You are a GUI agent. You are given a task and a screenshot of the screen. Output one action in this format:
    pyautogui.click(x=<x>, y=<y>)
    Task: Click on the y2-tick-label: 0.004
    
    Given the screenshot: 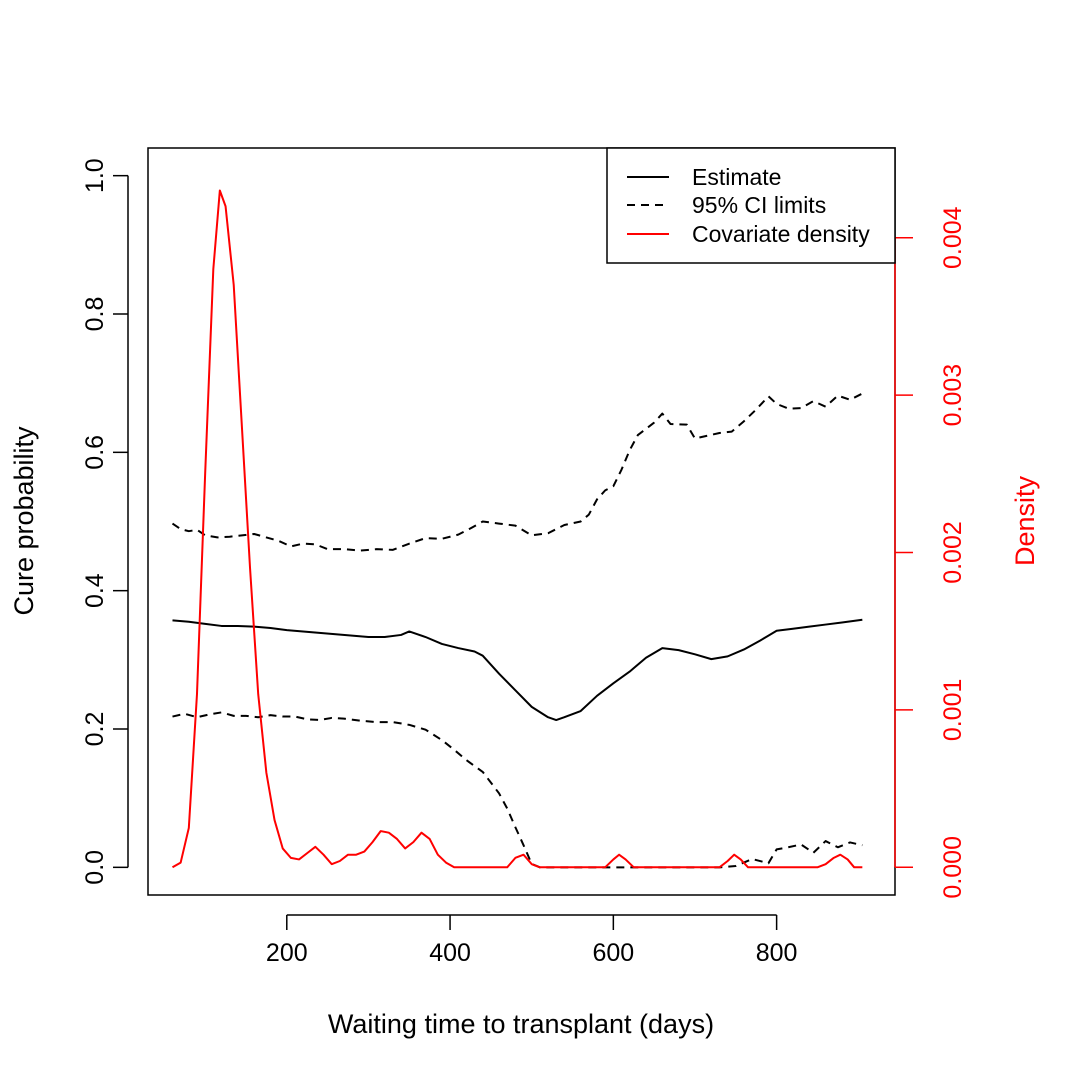 What is the action you would take?
    pyautogui.click(x=953, y=237)
    